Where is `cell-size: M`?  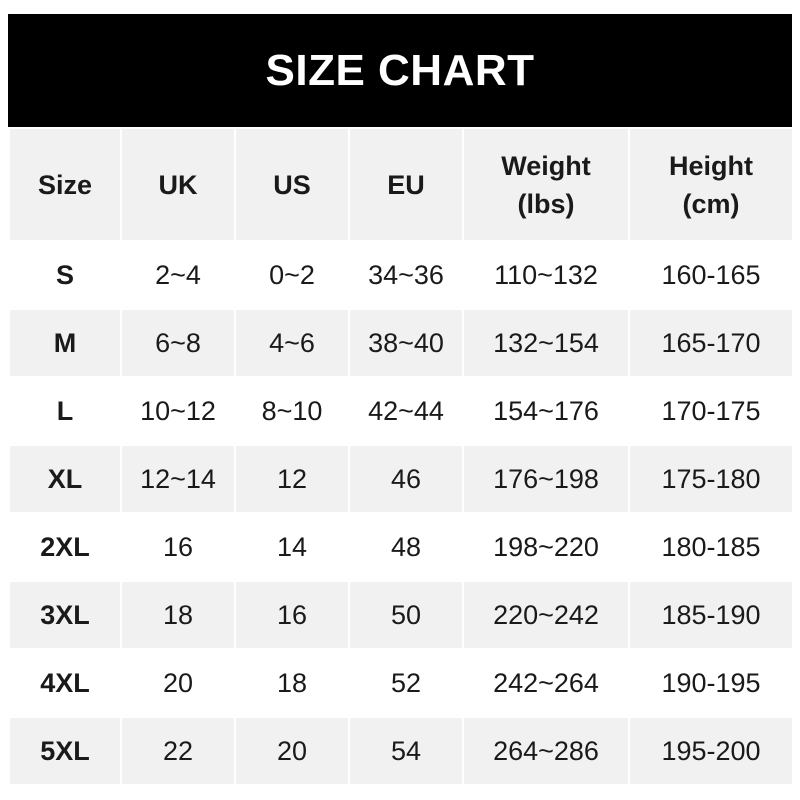
cell-size: M is located at coordinates (65, 343).